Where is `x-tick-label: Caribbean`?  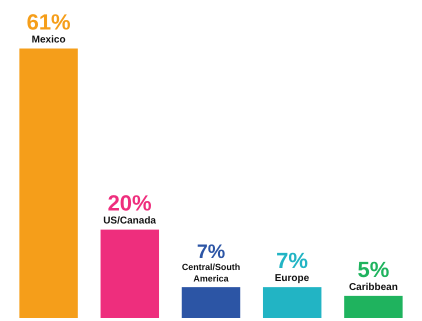
x-tick-label: Caribbean is located at coordinates (373, 287).